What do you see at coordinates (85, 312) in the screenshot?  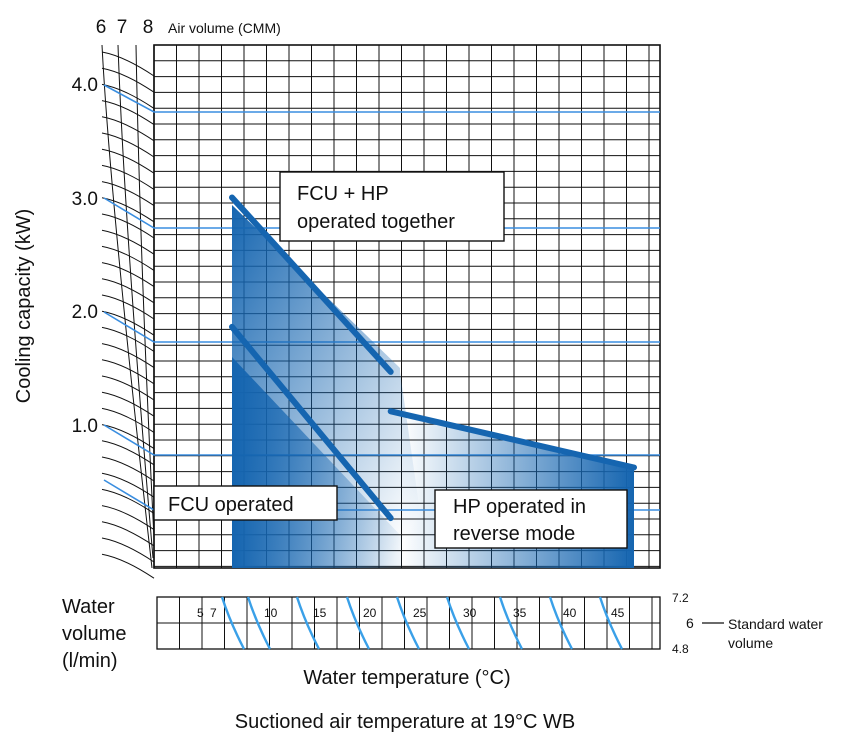 I see `y-tick-label: 2.0` at bounding box center [85, 312].